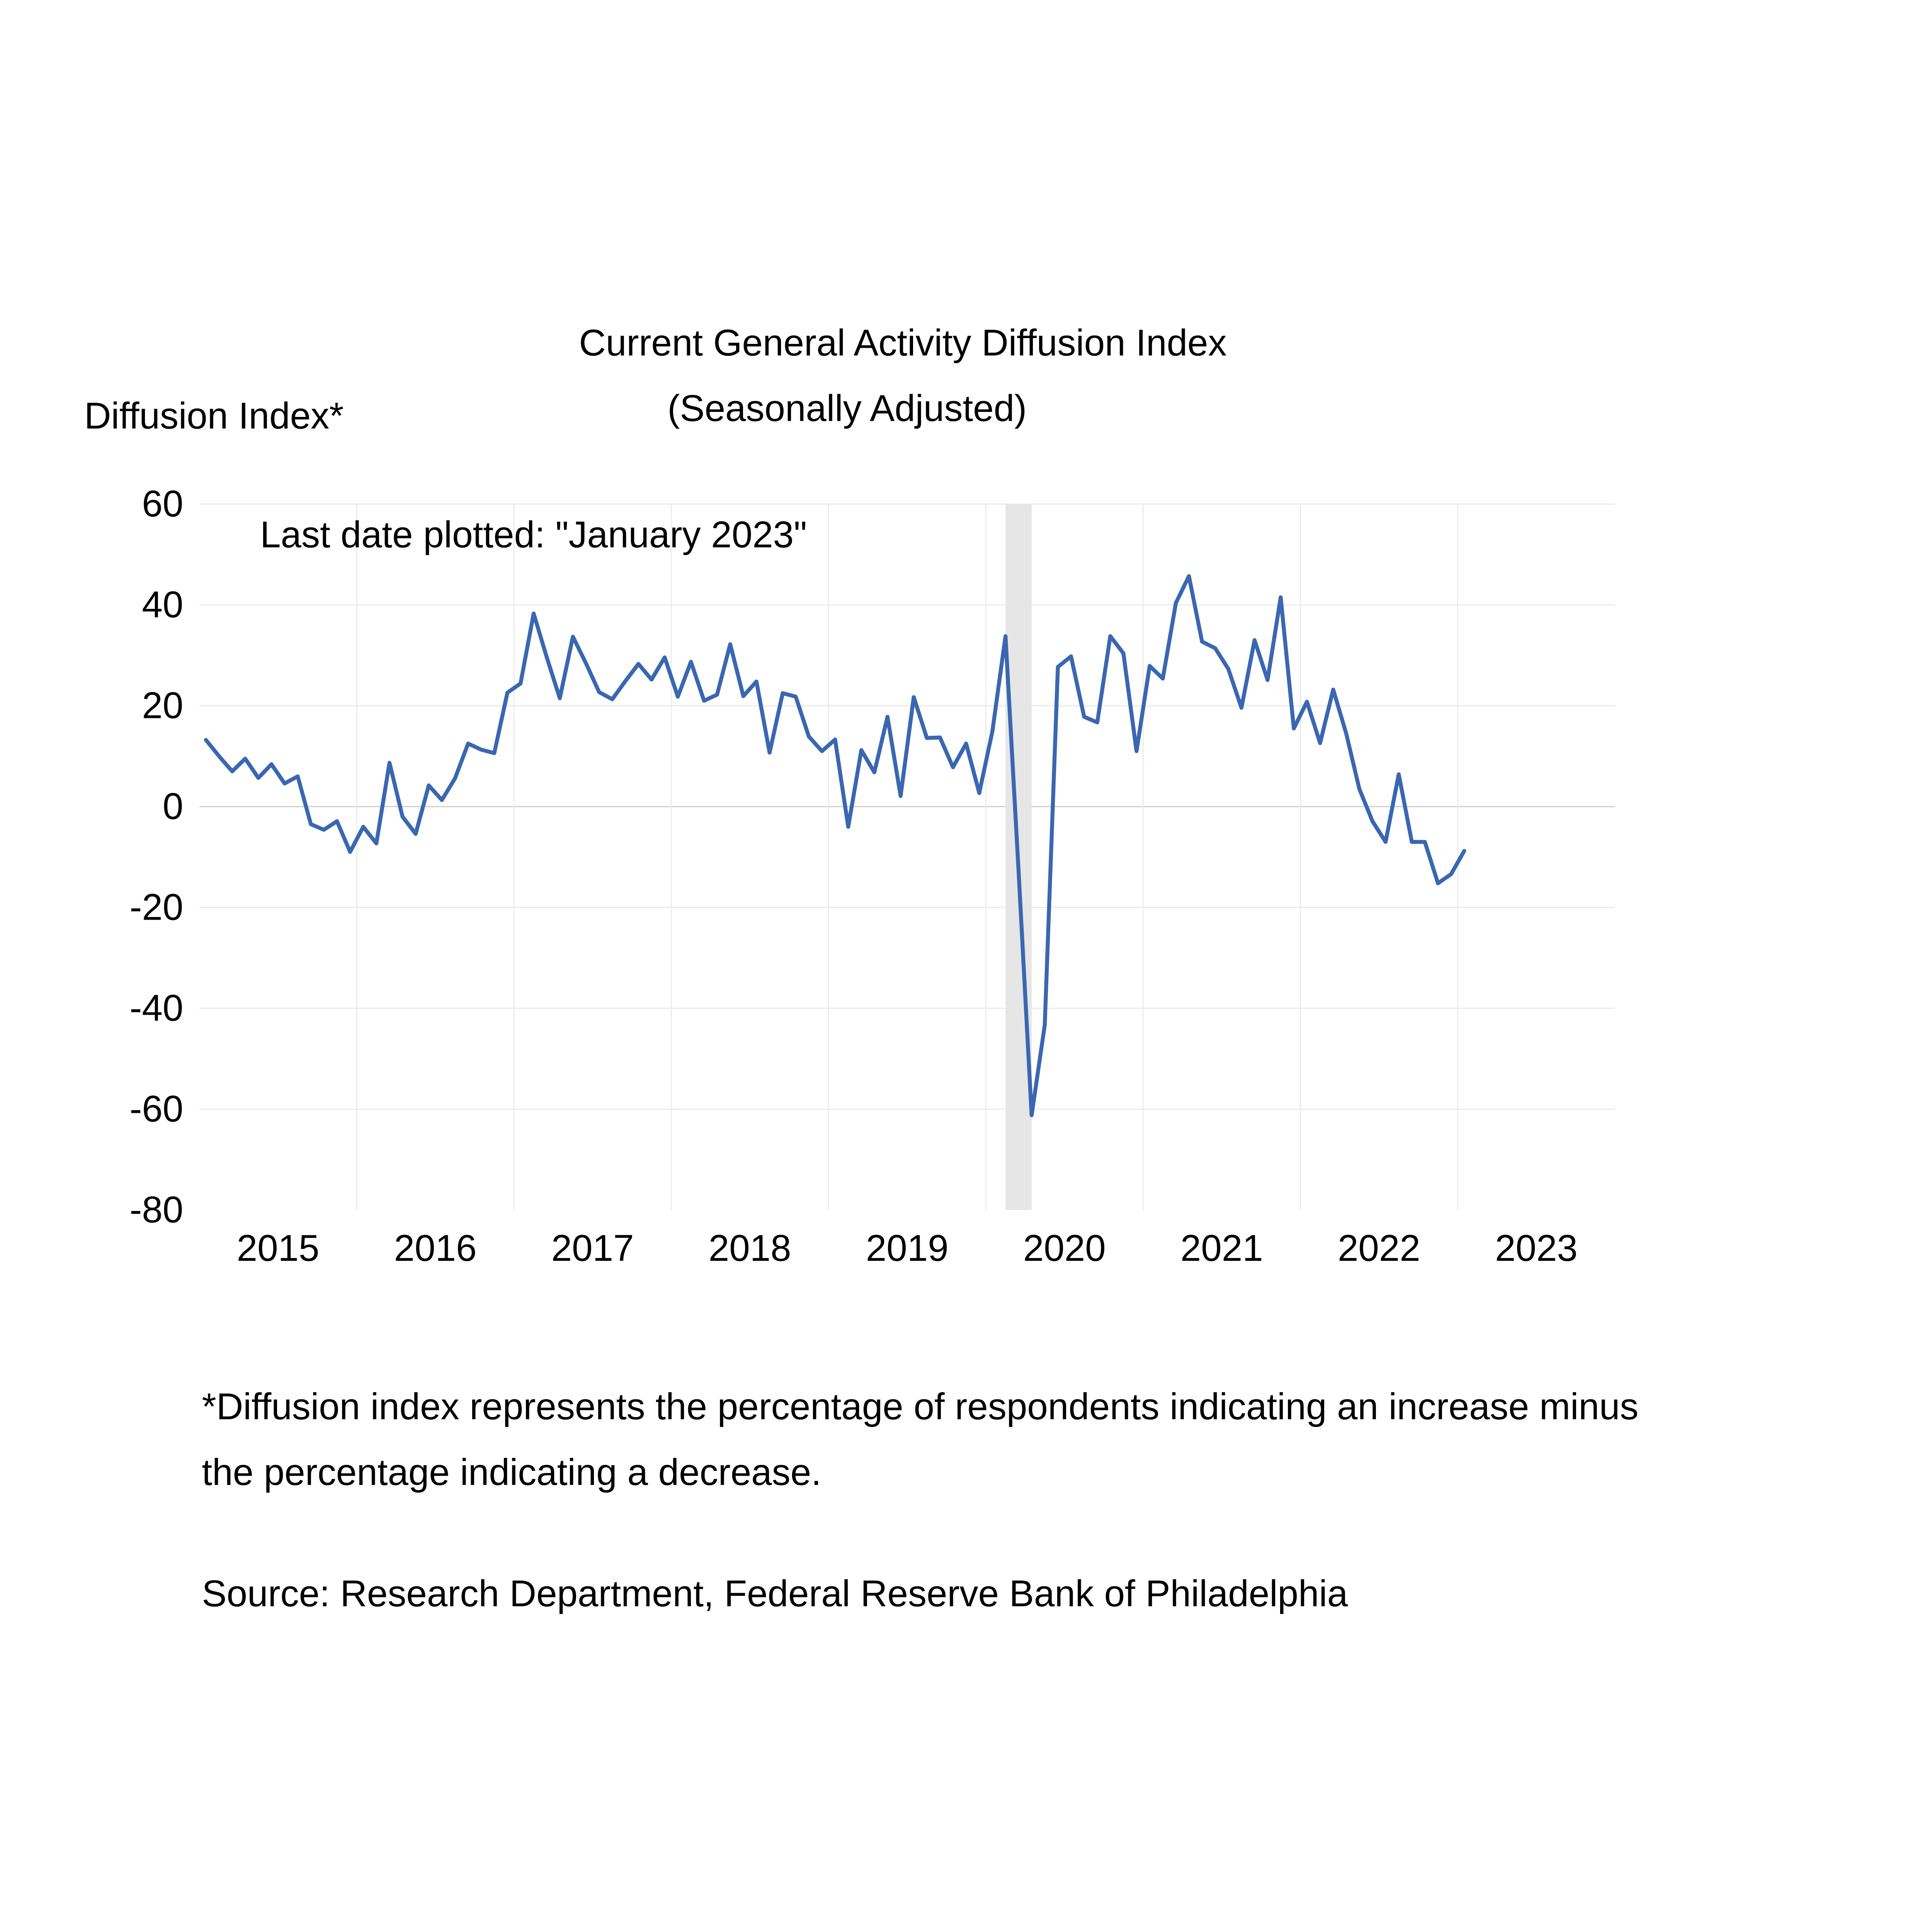 Image resolution: width=1932 pixels, height=1932 pixels. What do you see at coordinates (436, 1248) in the screenshot?
I see `x-tick-label: 2016` at bounding box center [436, 1248].